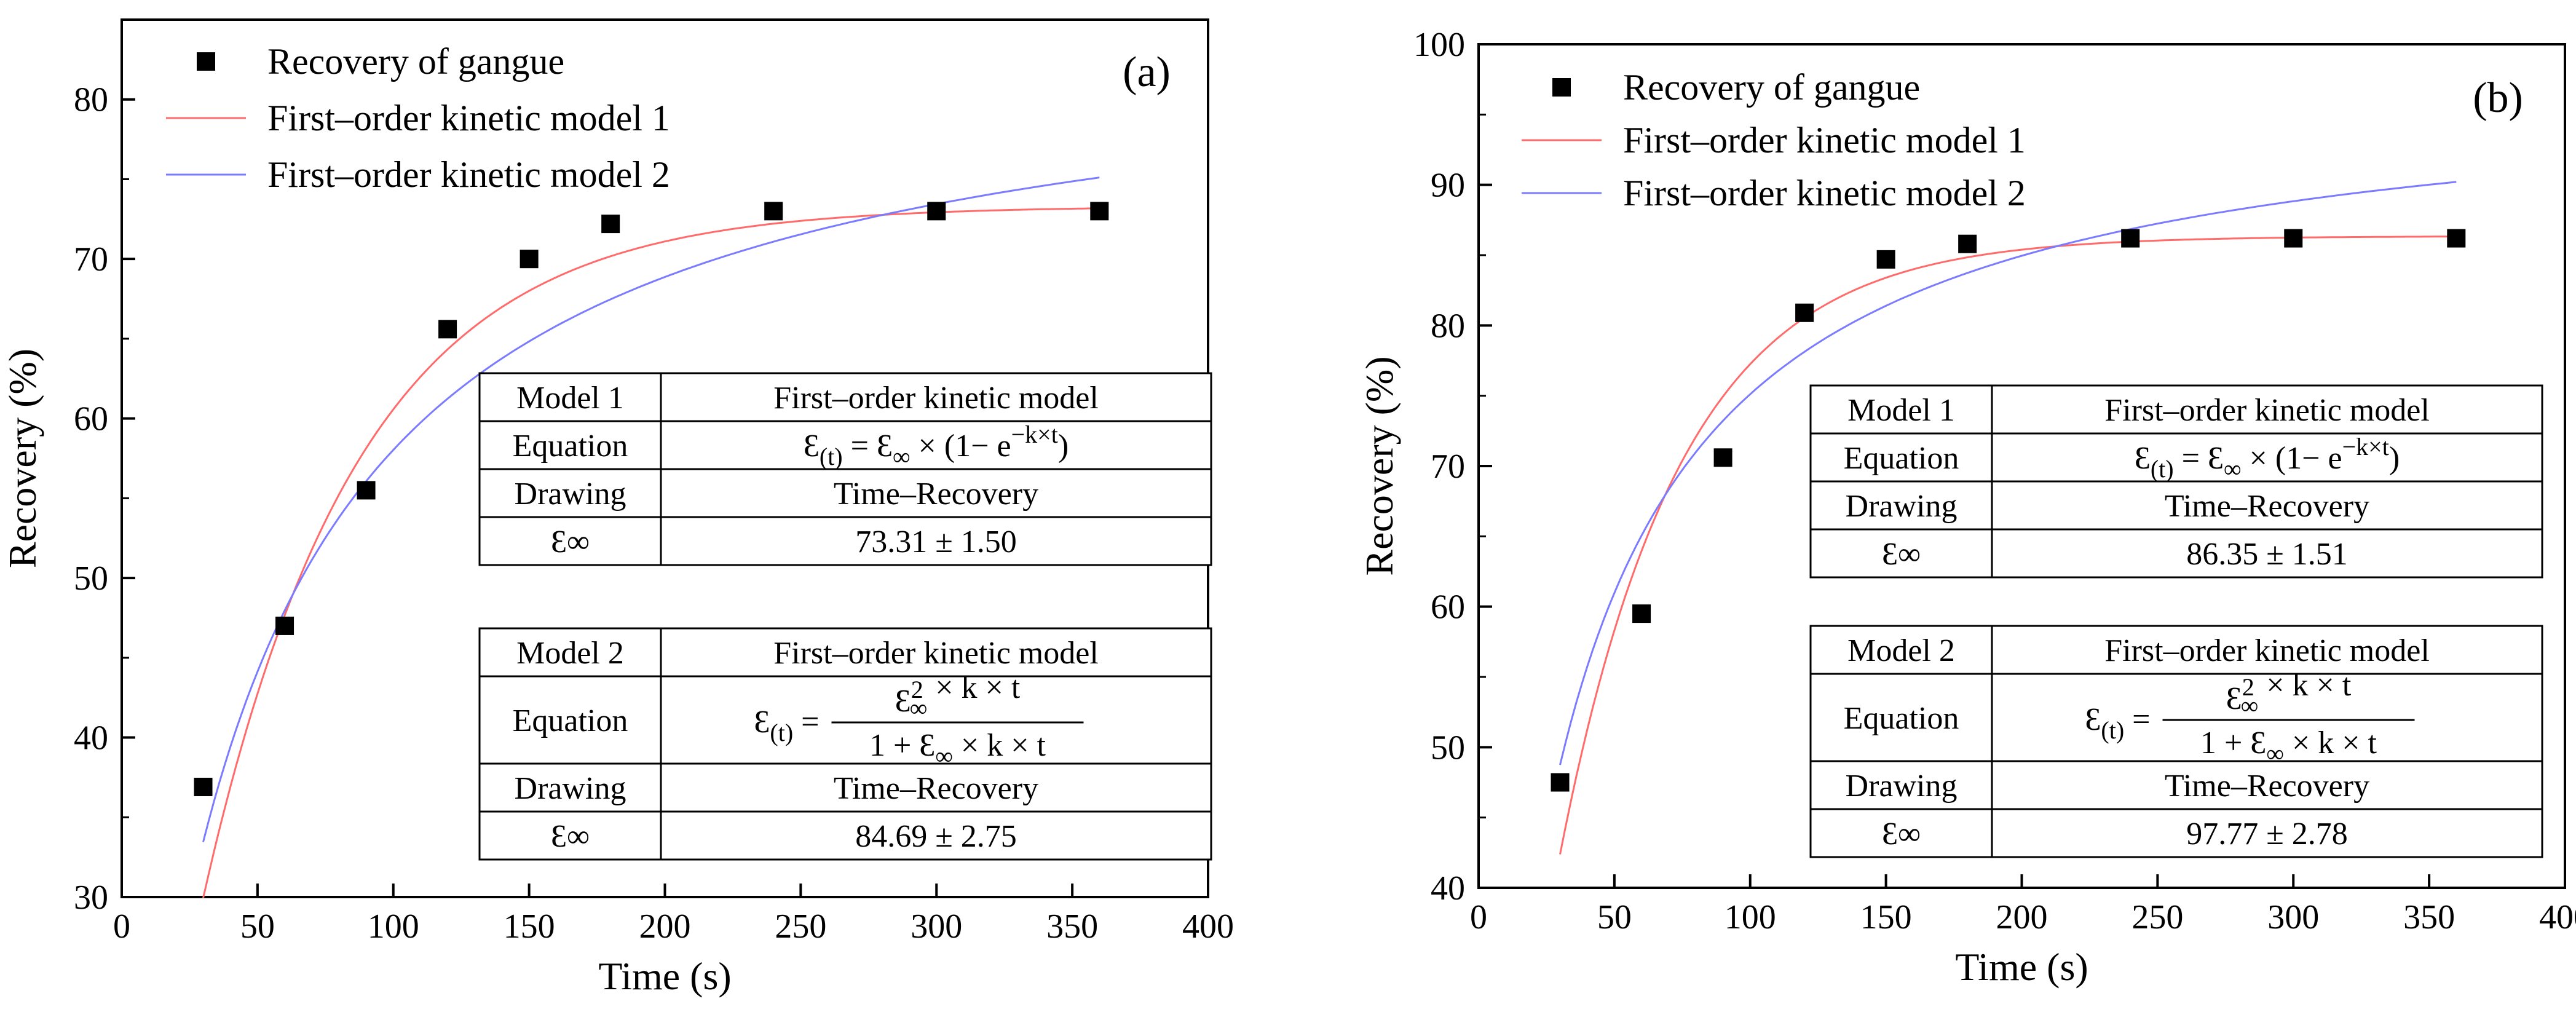 This screenshot has width=2576, height=1020. Describe the element at coordinates (1771, 87) in the screenshot. I see `legend-entry: Recovery of gangue` at that location.